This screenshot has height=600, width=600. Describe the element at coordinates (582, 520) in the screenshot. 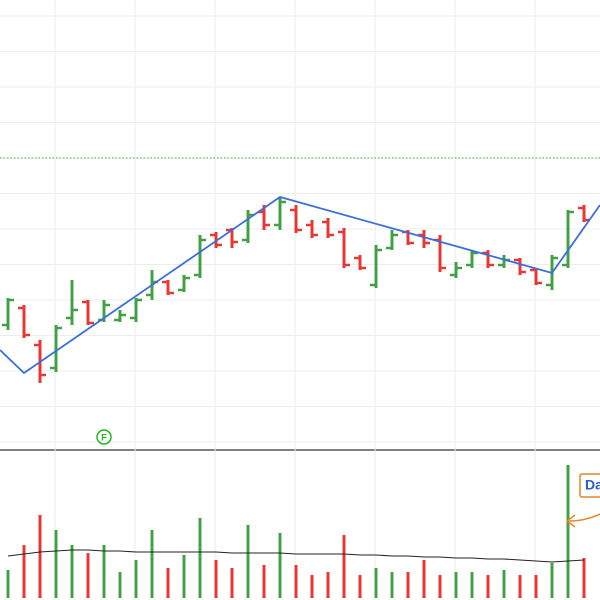

I see `callout-arrow` at that location.